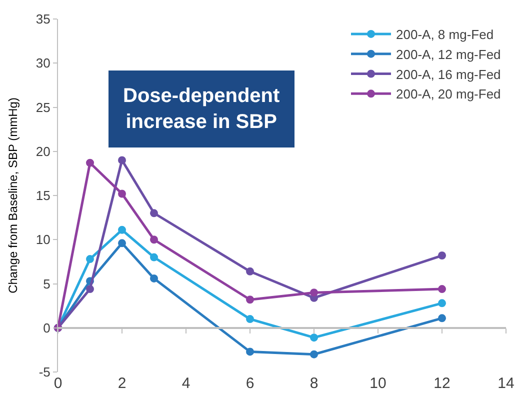 Image resolution: width=526 pixels, height=408 pixels. What do you see at coordinates (250, 383) in the screenshot?
I see `x-tick-label: 6` at bounding box center [250, 383].